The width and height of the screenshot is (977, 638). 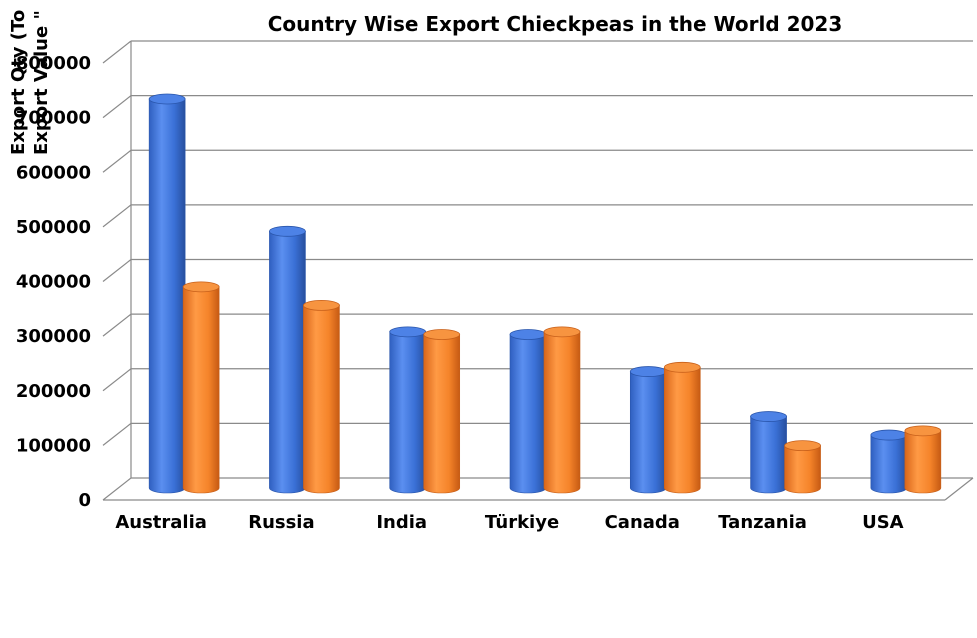 I want to click on y-tick-label: 0, so click(x=84, y=500).